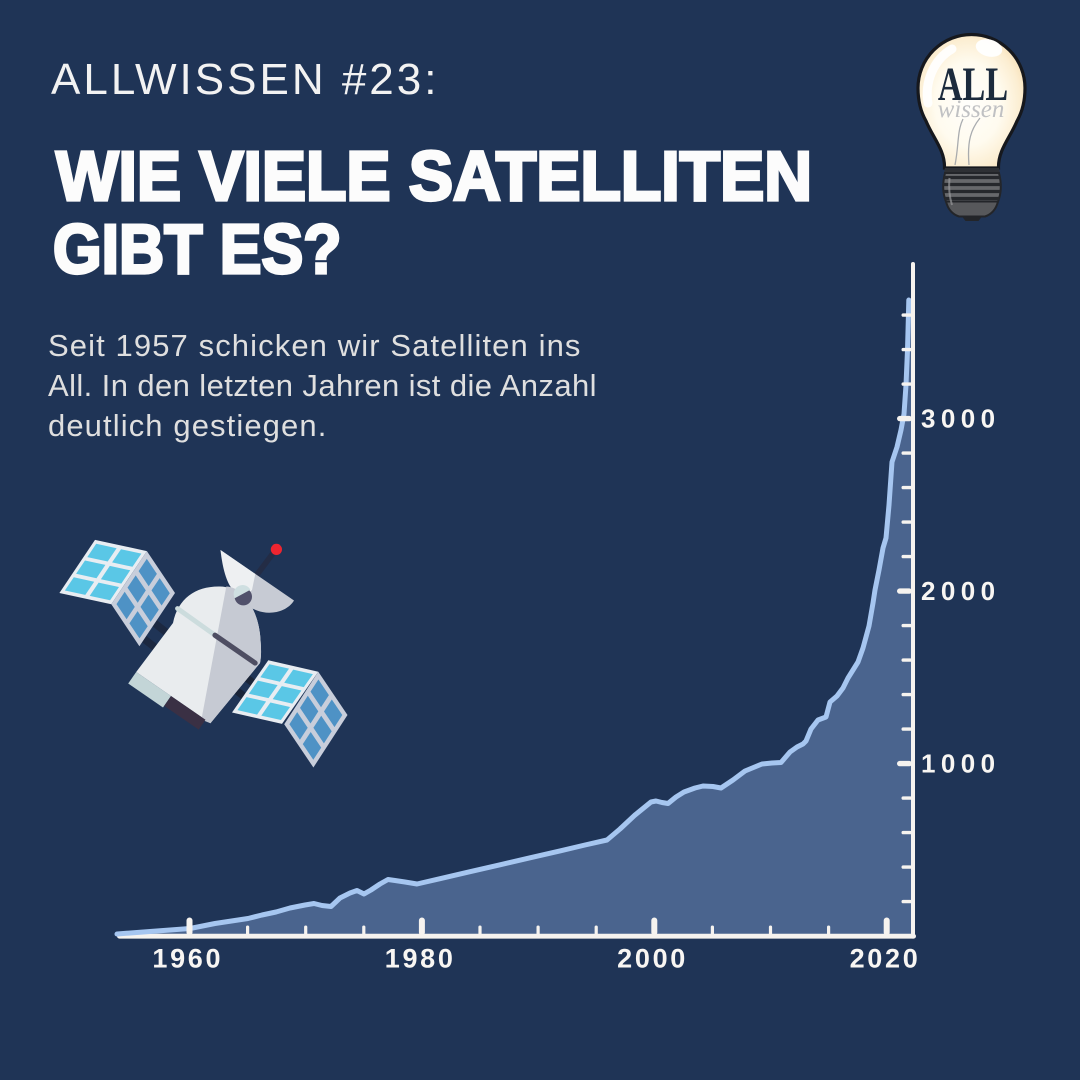  What do you see at coordinates (420, 959) in the screenshot?
I see `svg-text: 1980` at bounding box center [420, 959].